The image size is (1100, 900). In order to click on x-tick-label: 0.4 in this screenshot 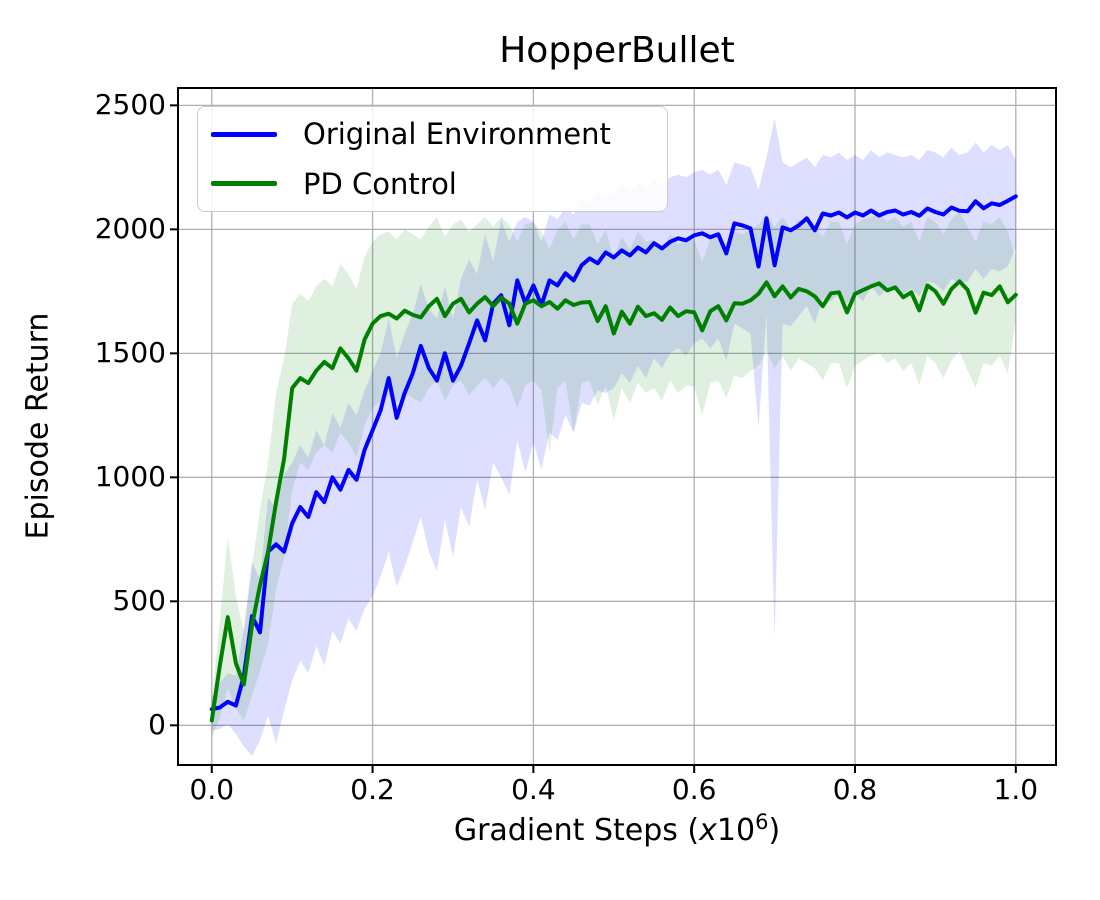, I will do `click(533, 789)`.